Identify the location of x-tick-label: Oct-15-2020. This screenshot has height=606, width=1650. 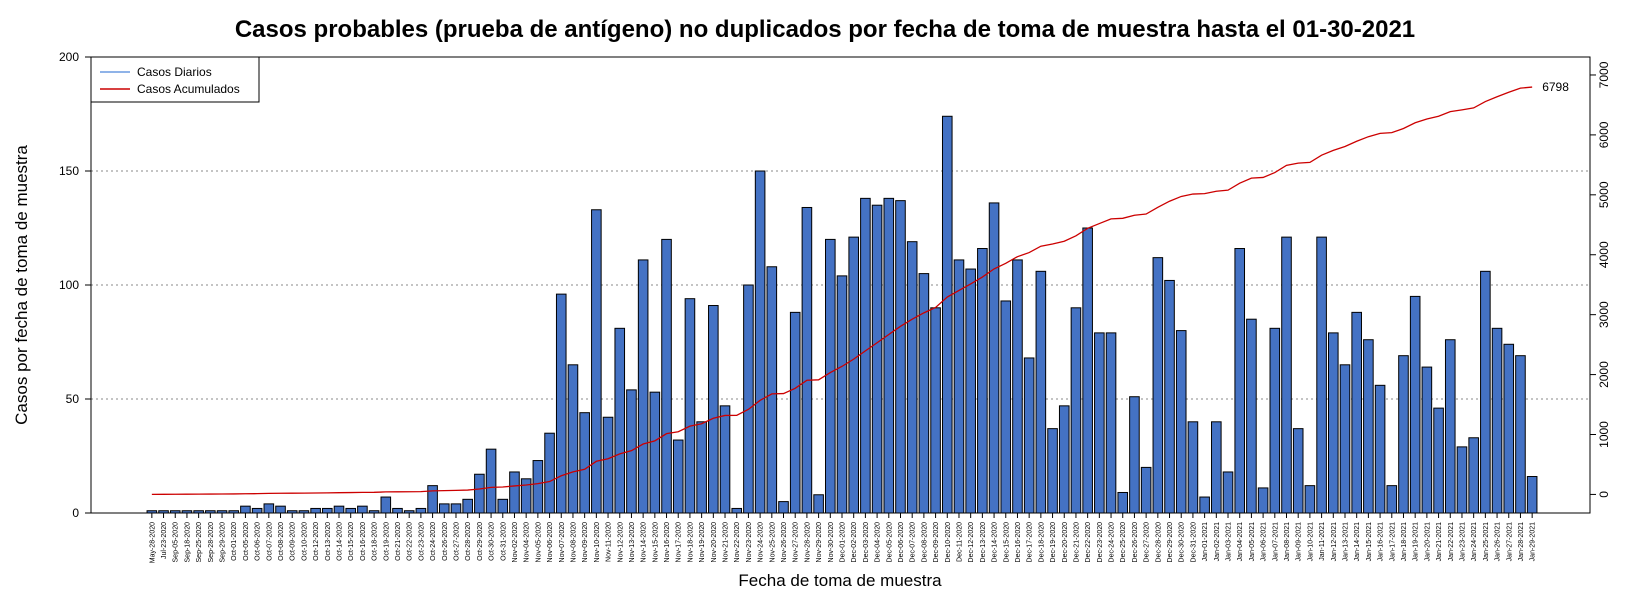
(351, 541).